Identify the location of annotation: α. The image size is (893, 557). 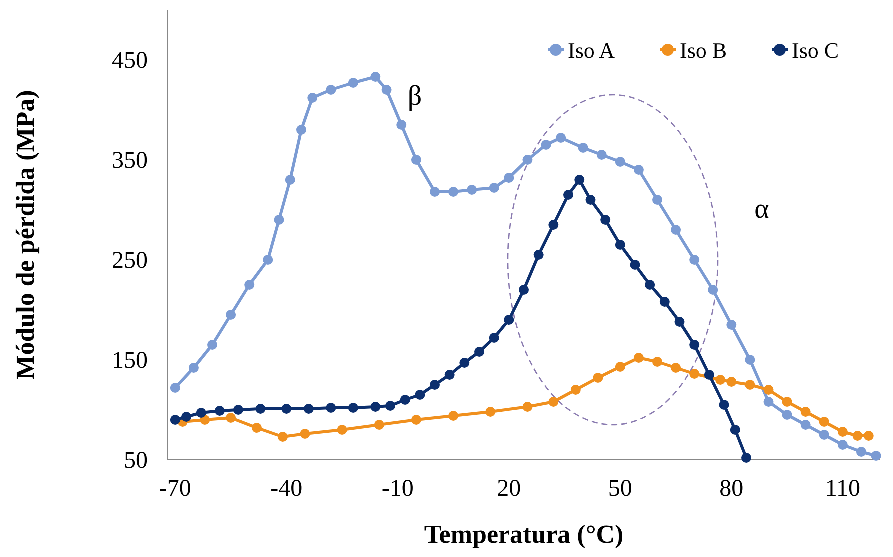
(762, 209).